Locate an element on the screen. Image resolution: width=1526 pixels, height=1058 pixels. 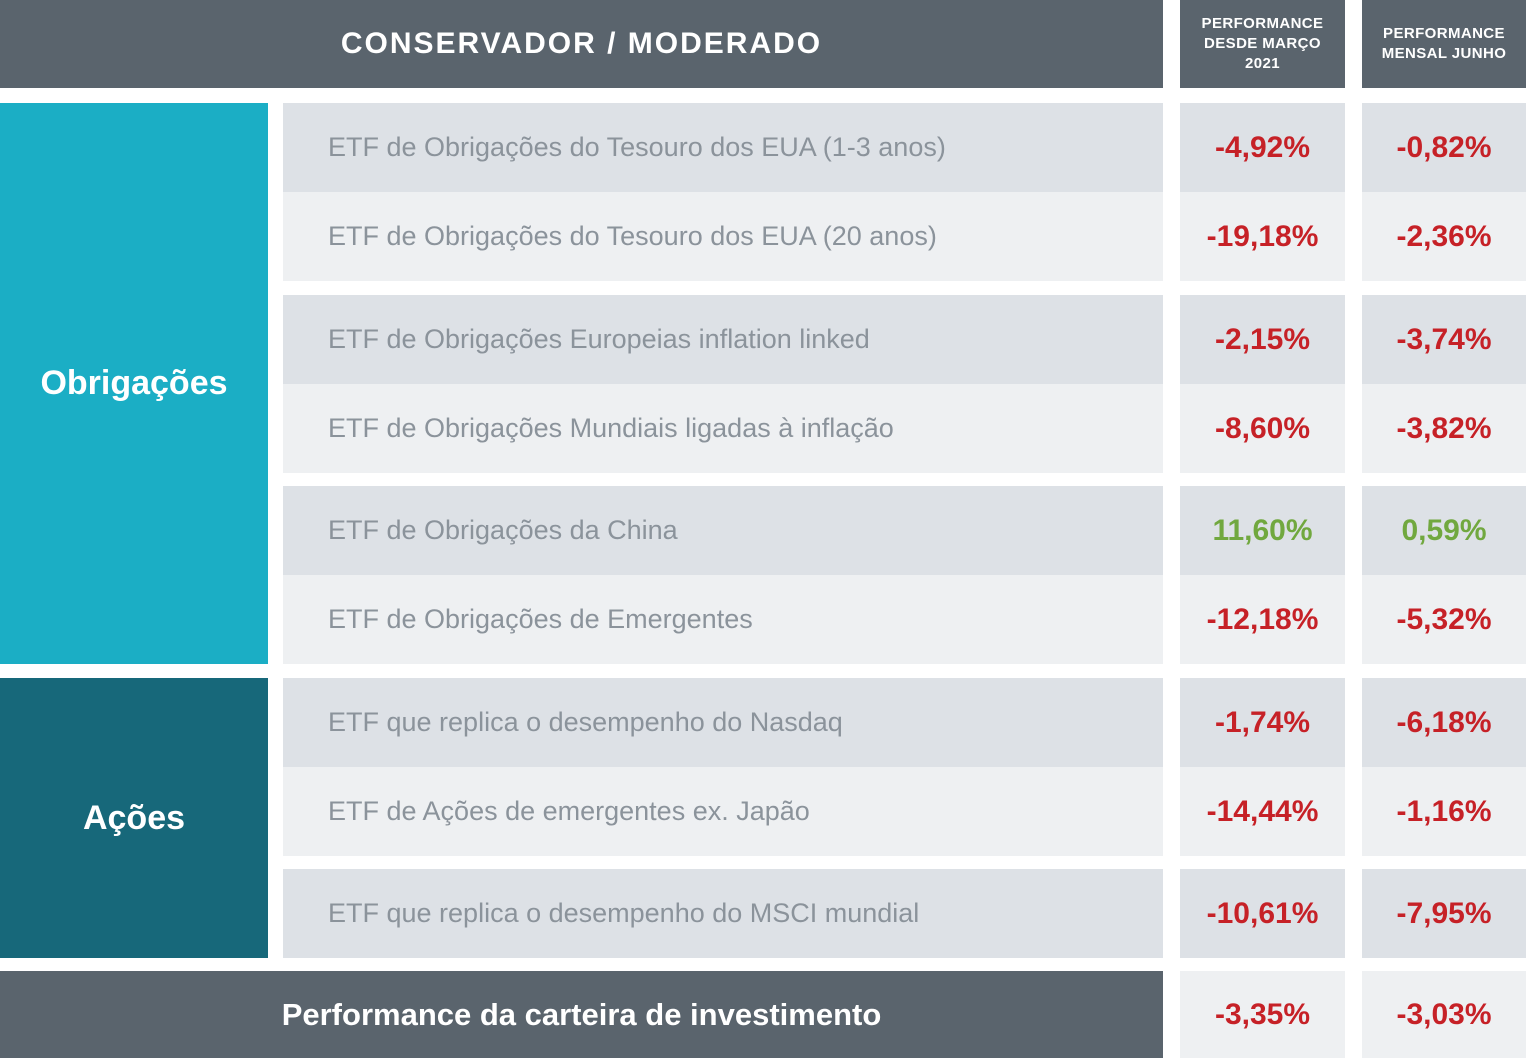
performance-monthly-value: -5,32% is located at coordinates (1444, 619).